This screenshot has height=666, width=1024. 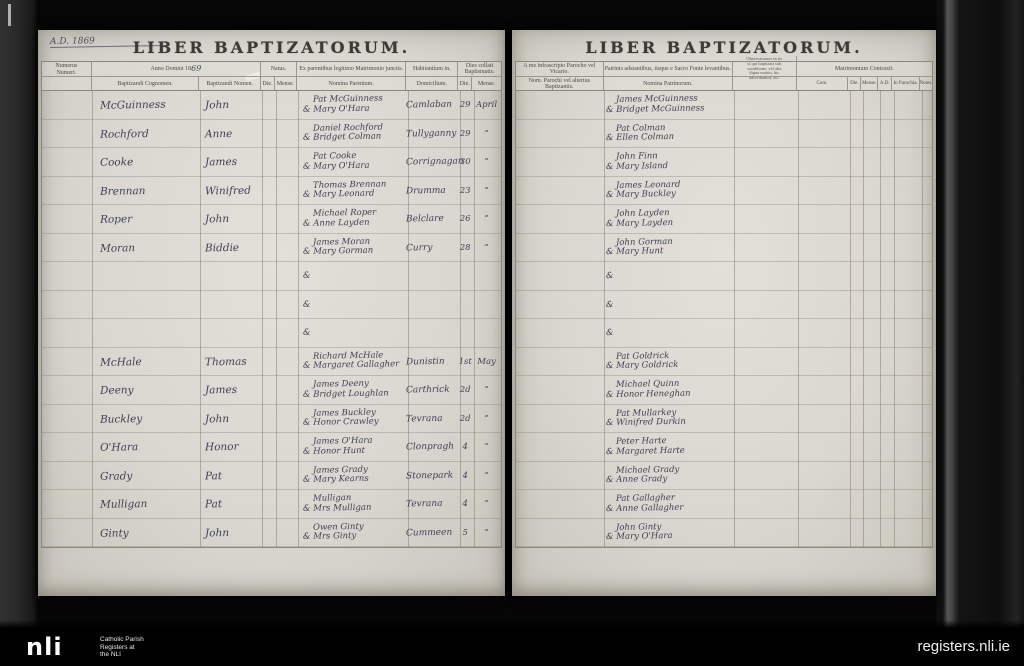 I want to click on col-marriage-mense: Mense., so click(x=870, y=83).